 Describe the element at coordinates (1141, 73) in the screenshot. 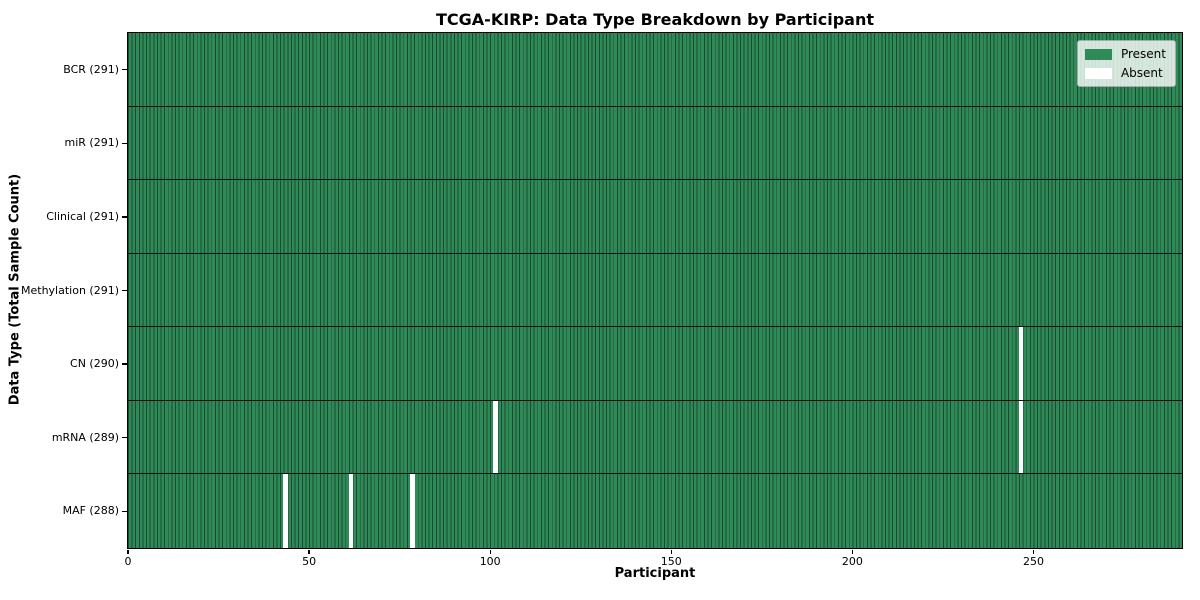

I see `legend-label-absent: Absent` at that location.